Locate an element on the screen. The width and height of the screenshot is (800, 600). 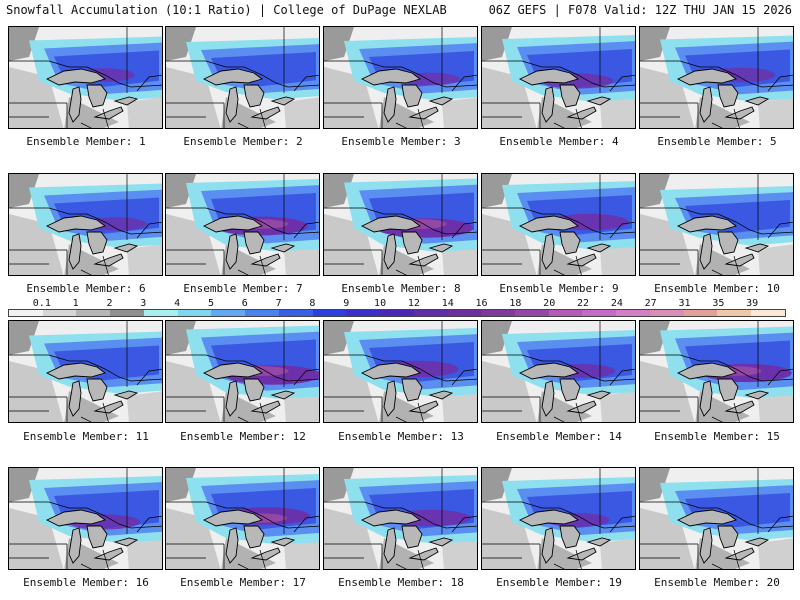
ensemble-member-label: Ensemble Member: 20 is located at coordinates (717, 582).